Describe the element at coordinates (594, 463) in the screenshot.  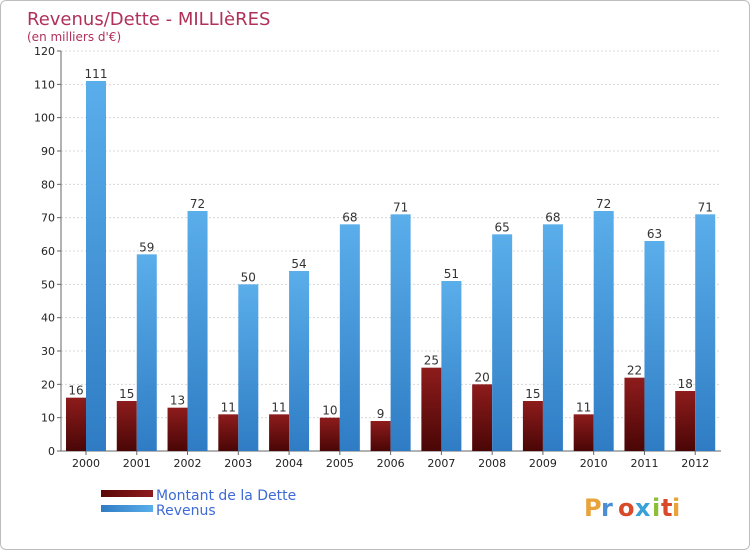
I see `x-tick-label: 2010` at that location.